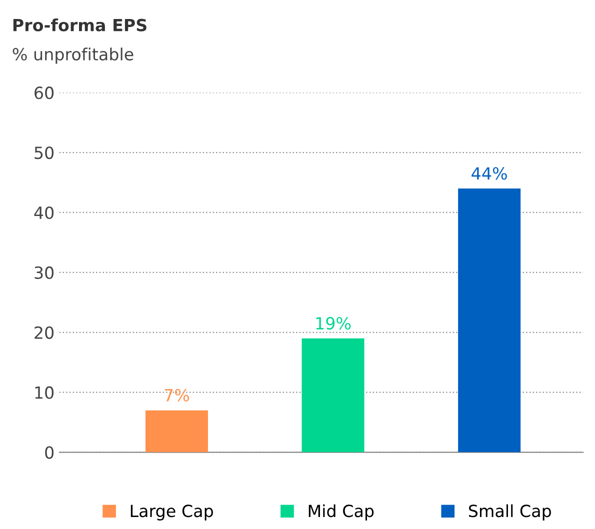 The width and height of the screenshot is (595, 529). Describe the element at coordinates (44, 332) in the screenshot. I see `y-tick-label: 20` at that location.